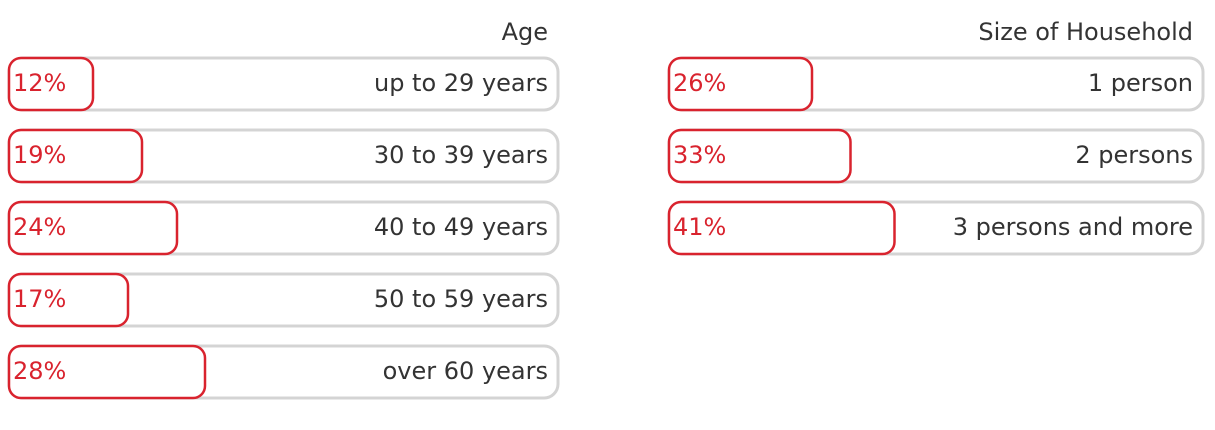 Image resolution: width=1215 pixels, height=430 pixels. Describe the element at coordinates (39, 155) in the screenshot. I see `value-label: 19%` at that location.